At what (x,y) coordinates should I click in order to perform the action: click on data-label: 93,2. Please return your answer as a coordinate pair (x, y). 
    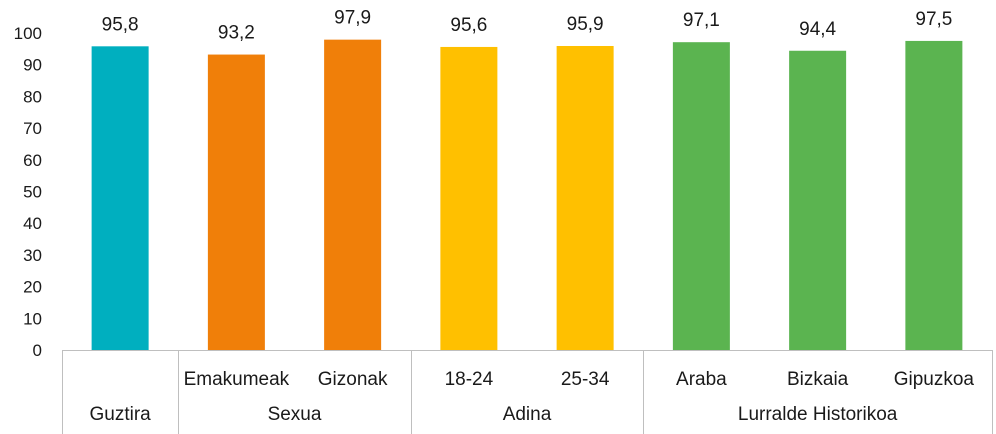
    Looking at the image, I should click on (236, 33).